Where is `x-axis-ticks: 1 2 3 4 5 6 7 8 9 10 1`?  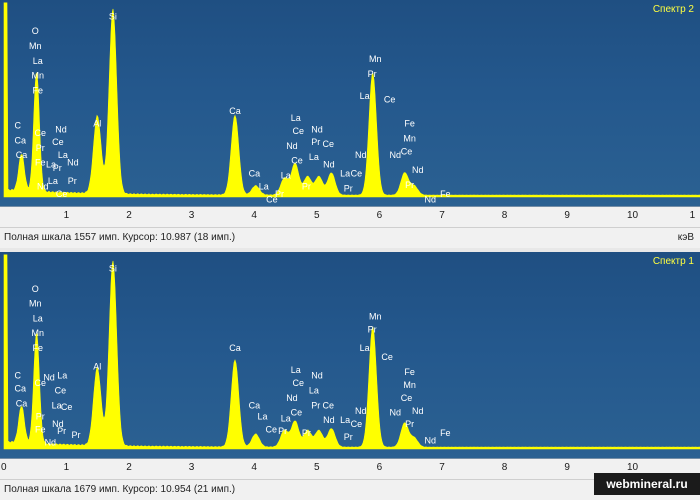 x-axis-ticks: 1 2 3 4 5 6 7 8 9 10 1 is located at coordinates (350, 217).